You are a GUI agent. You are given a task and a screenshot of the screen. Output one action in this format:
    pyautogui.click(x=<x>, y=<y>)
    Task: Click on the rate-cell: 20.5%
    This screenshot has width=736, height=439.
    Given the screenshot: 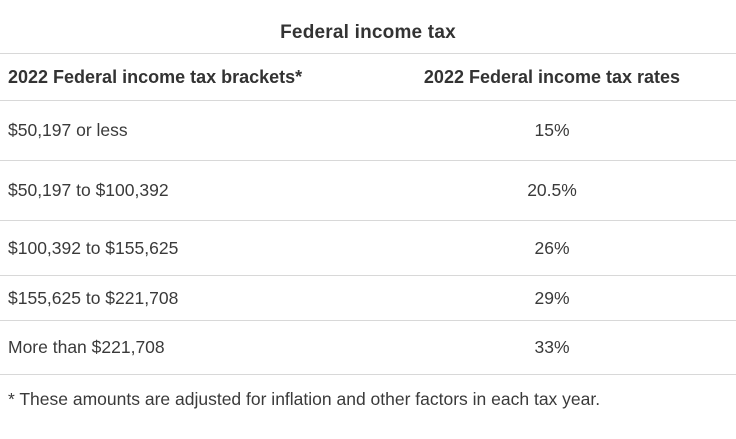 What is the action you would take?
    pyautogui.click(x=552, y=190)
    